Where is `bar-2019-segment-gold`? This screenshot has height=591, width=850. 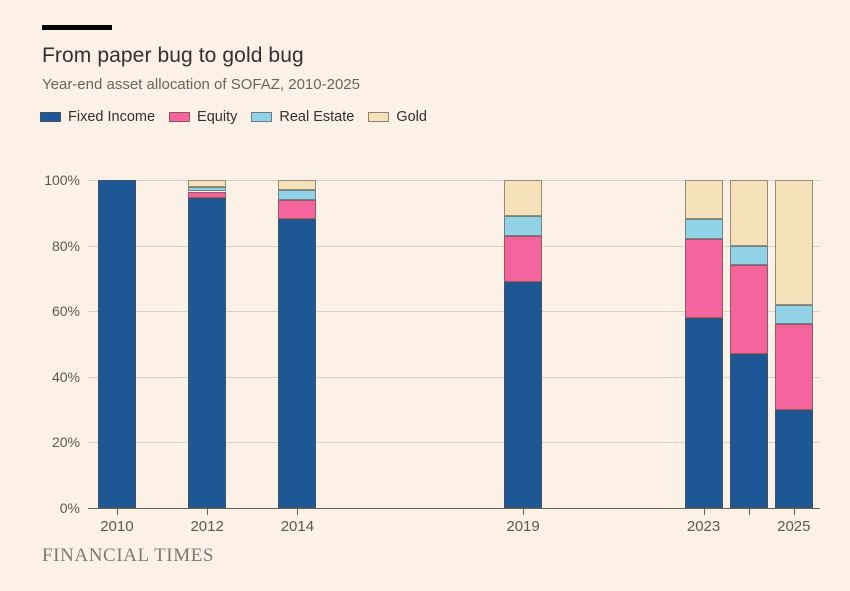 bar-2019-segment-gold is located at coordinates (523, 198).